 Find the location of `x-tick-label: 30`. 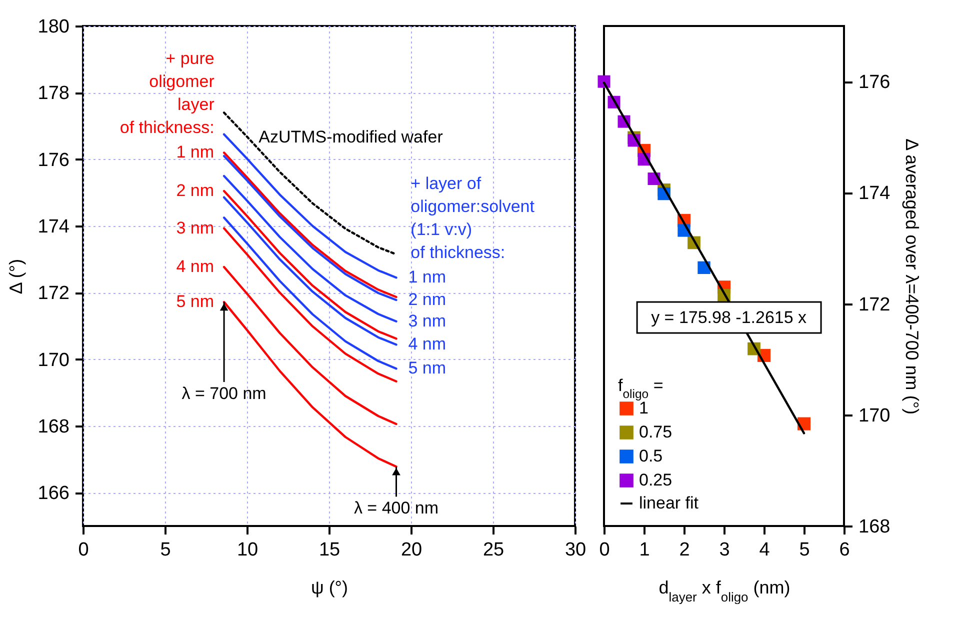

x-tick-label: 30 is located at coordinates (575, 550).